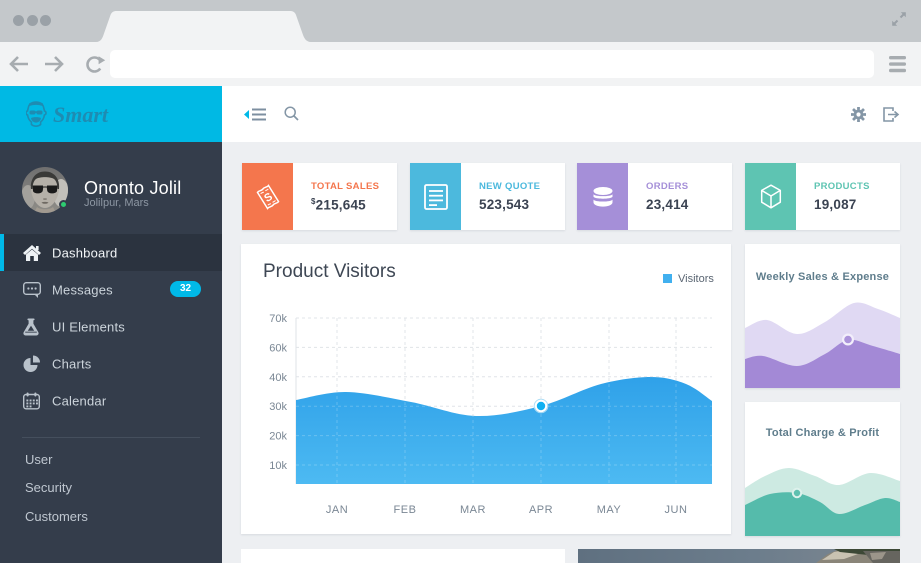  I want to click on svg-text: FEB, so click(405, 510).